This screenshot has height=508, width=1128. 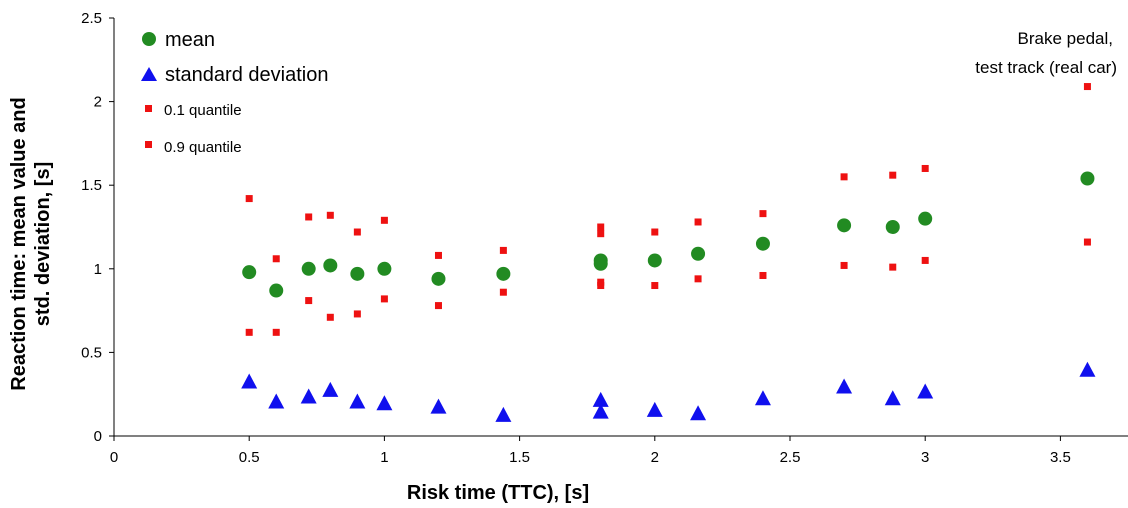 I want to click on x-tick-label-3: 1.5, so click(x=519, y=457).